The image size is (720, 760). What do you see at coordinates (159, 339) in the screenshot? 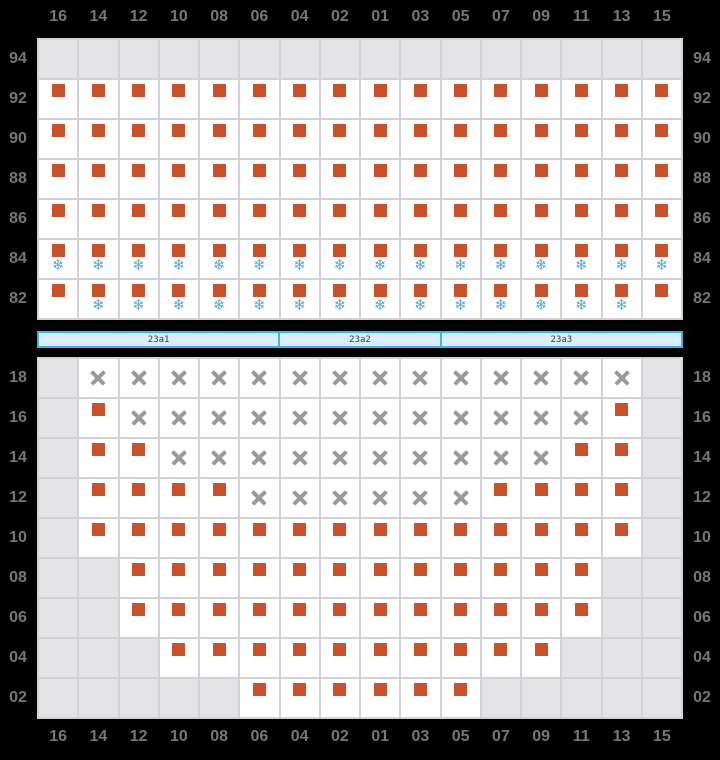
I see `zone-segment: 23a1` at bounding box center [159, 339].